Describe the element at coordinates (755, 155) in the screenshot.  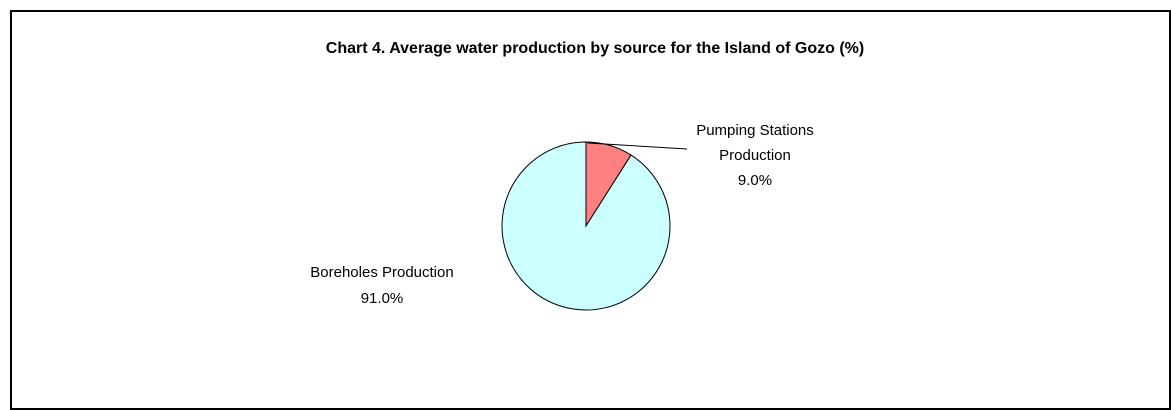
I see `slice-label-pumping-line2: Production` at that location.